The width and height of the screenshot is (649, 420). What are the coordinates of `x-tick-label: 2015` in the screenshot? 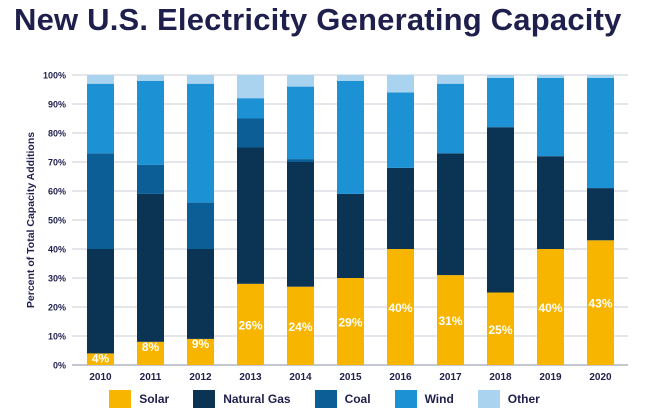 It's located at (350, 377).